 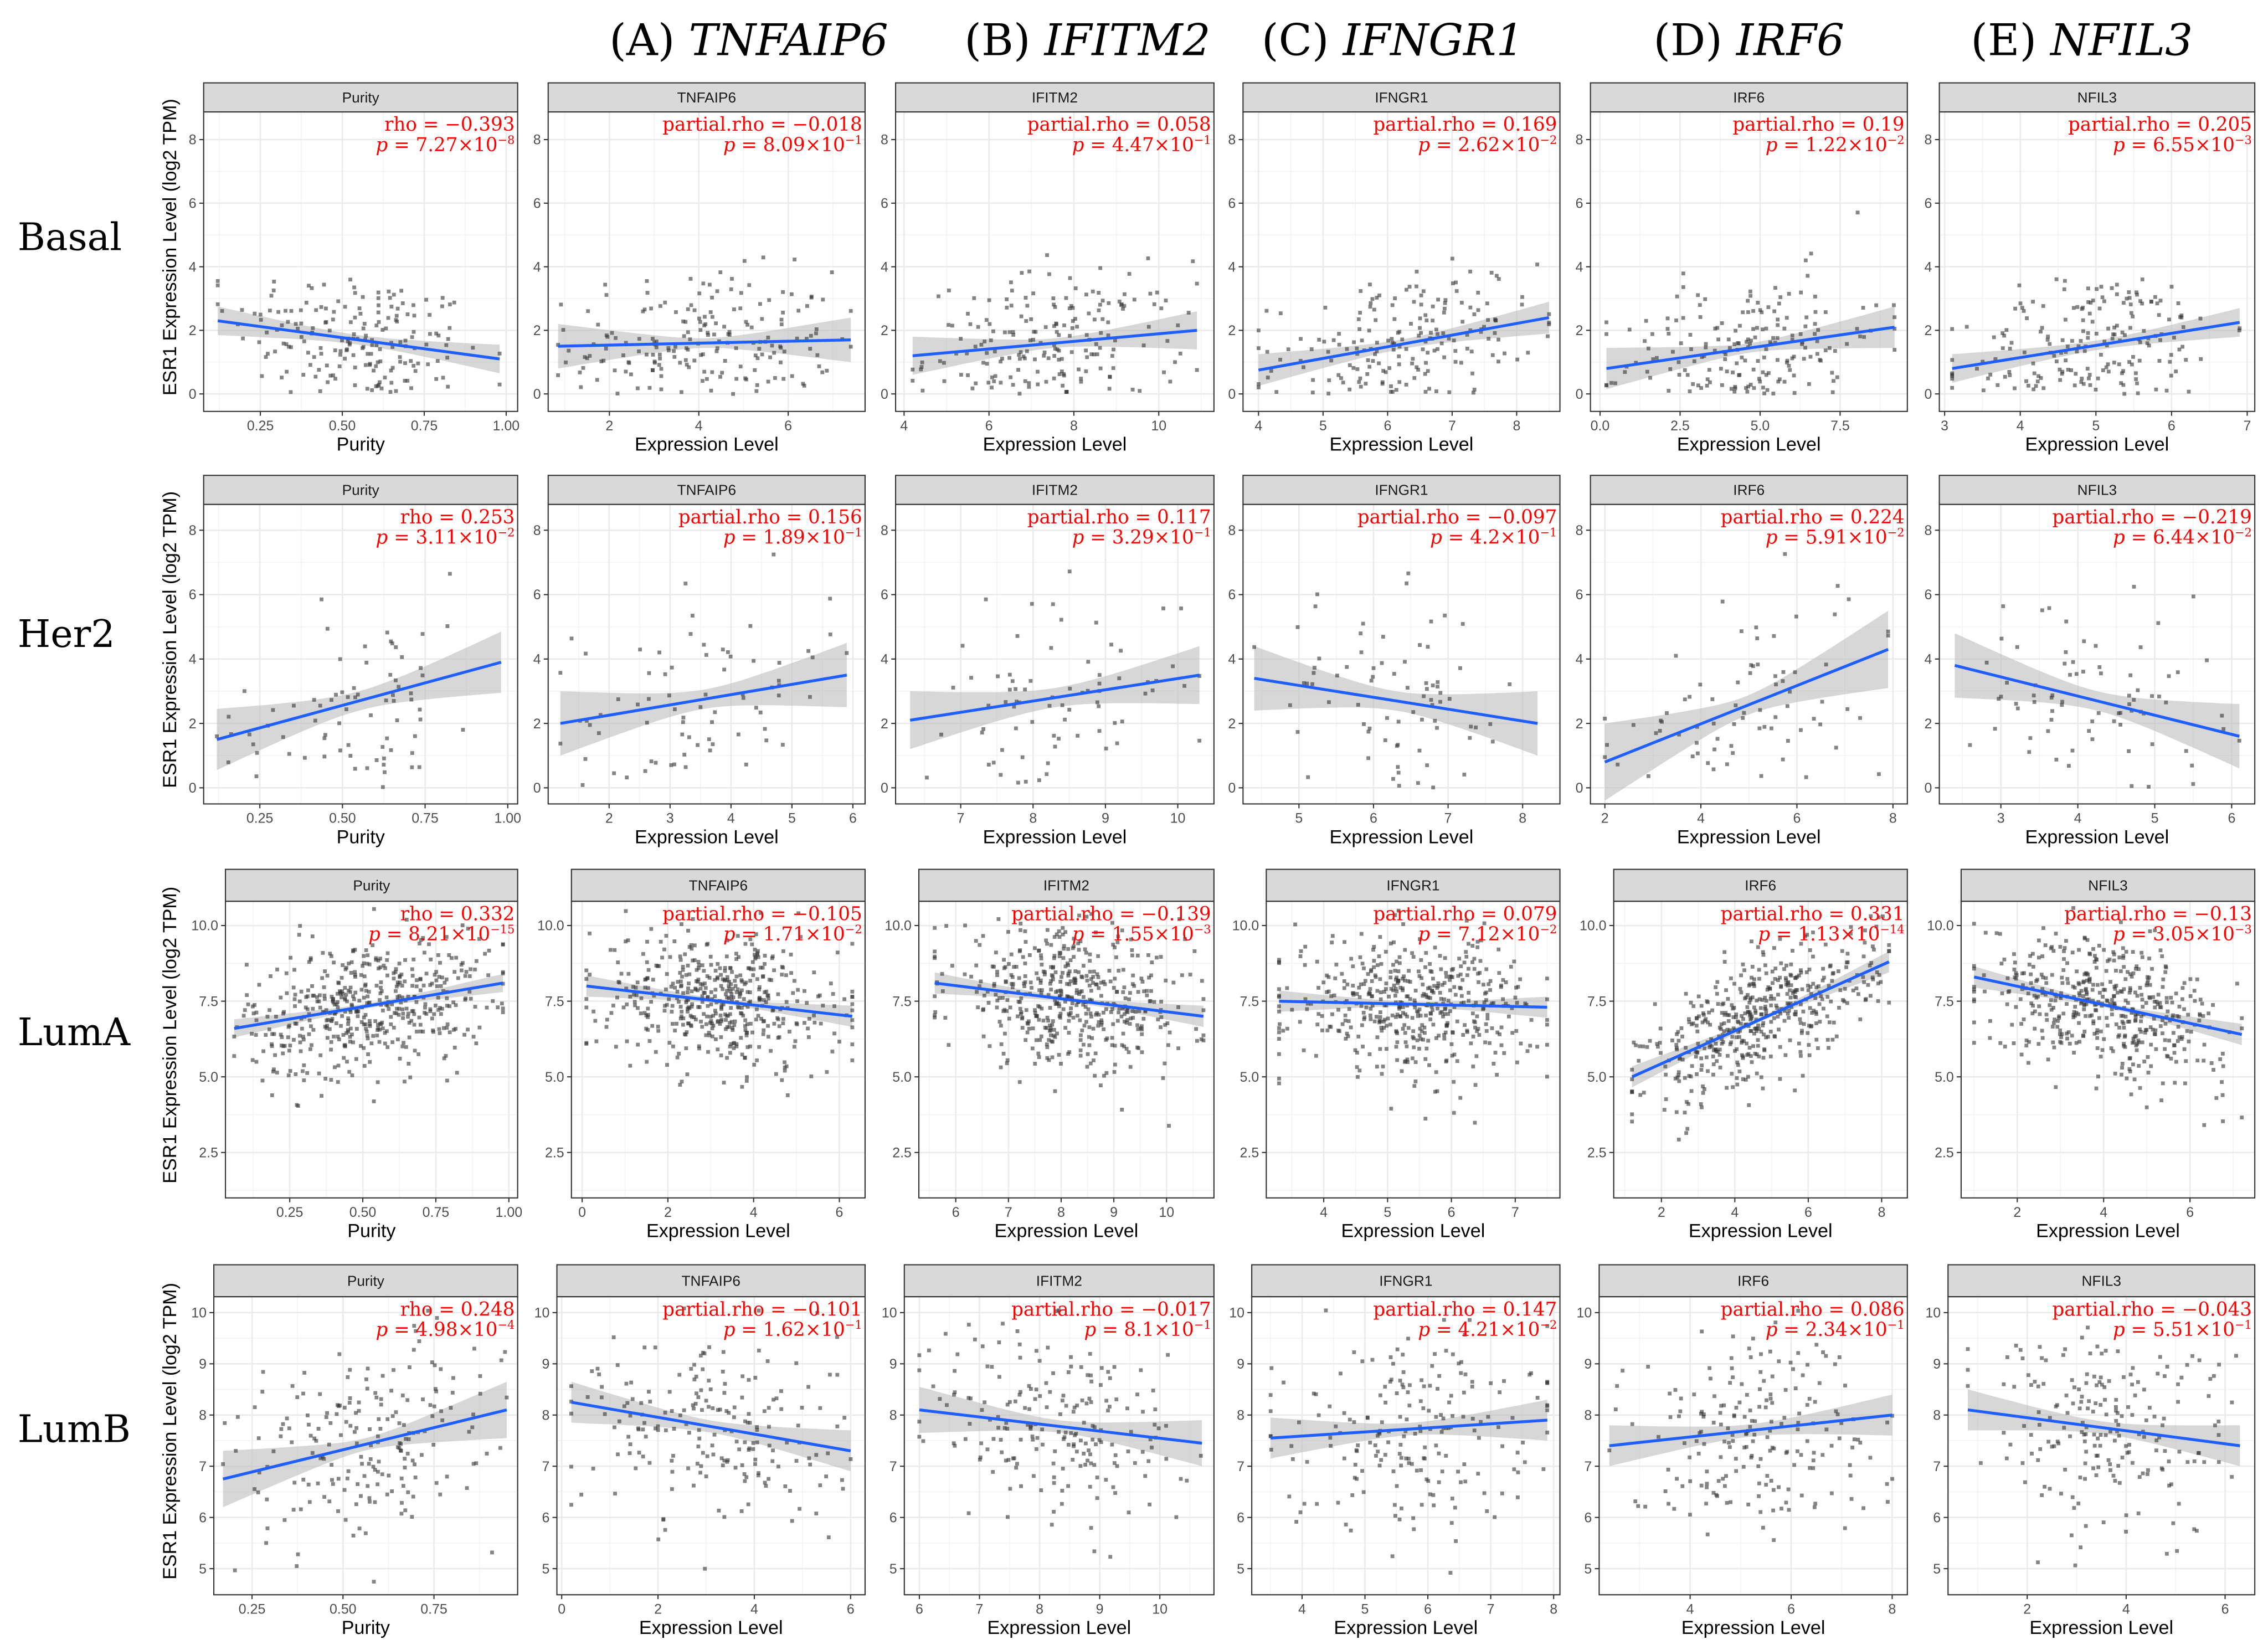 I want to click on y-tick-label: 6, so click(x=1579, y=203).